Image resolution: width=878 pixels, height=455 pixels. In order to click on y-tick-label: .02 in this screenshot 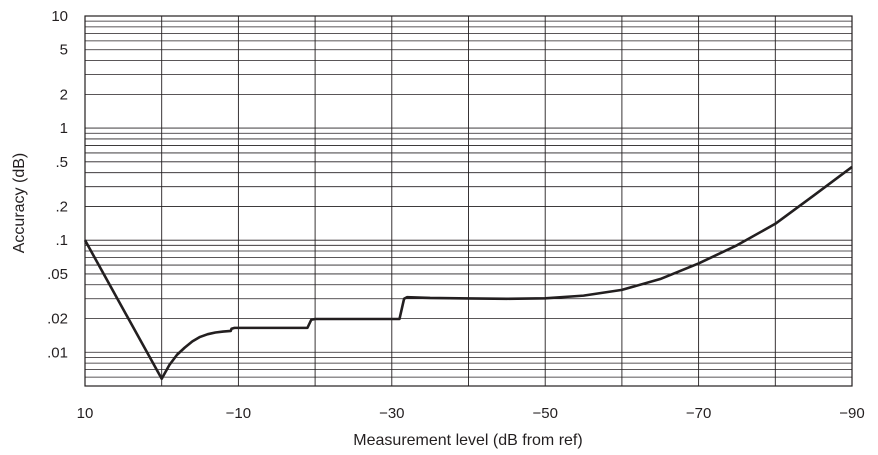, I will do `click(57, 319)`.